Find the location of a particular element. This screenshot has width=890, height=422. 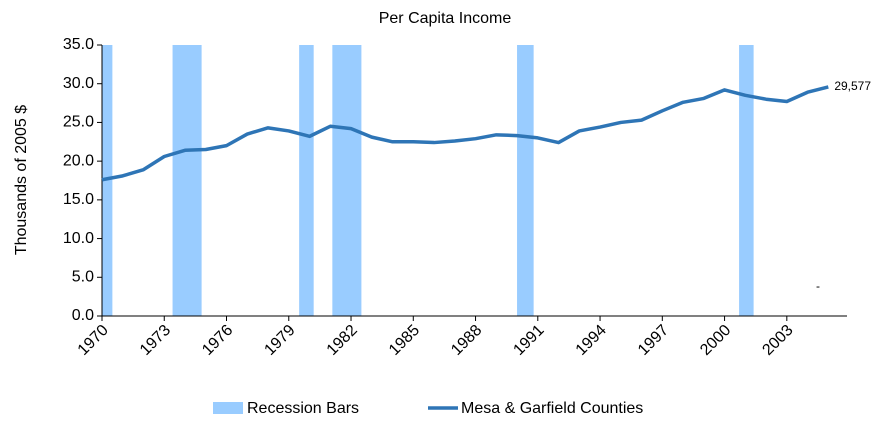

y-tick-label: 0.0 is located at coordinates (83, 315).